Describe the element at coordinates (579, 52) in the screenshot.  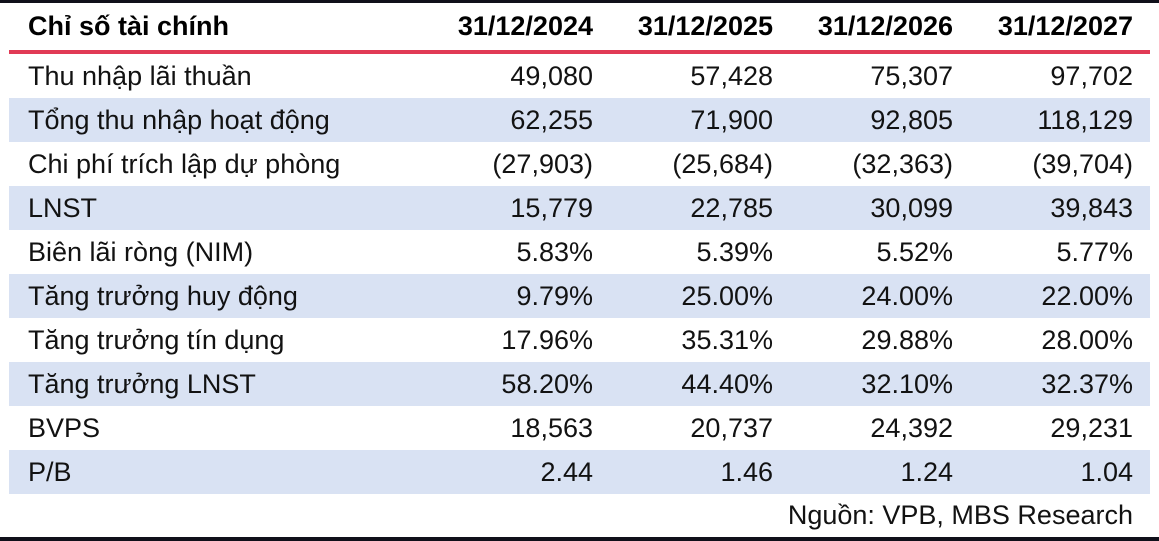
I see `header-divider-rule` at that location.